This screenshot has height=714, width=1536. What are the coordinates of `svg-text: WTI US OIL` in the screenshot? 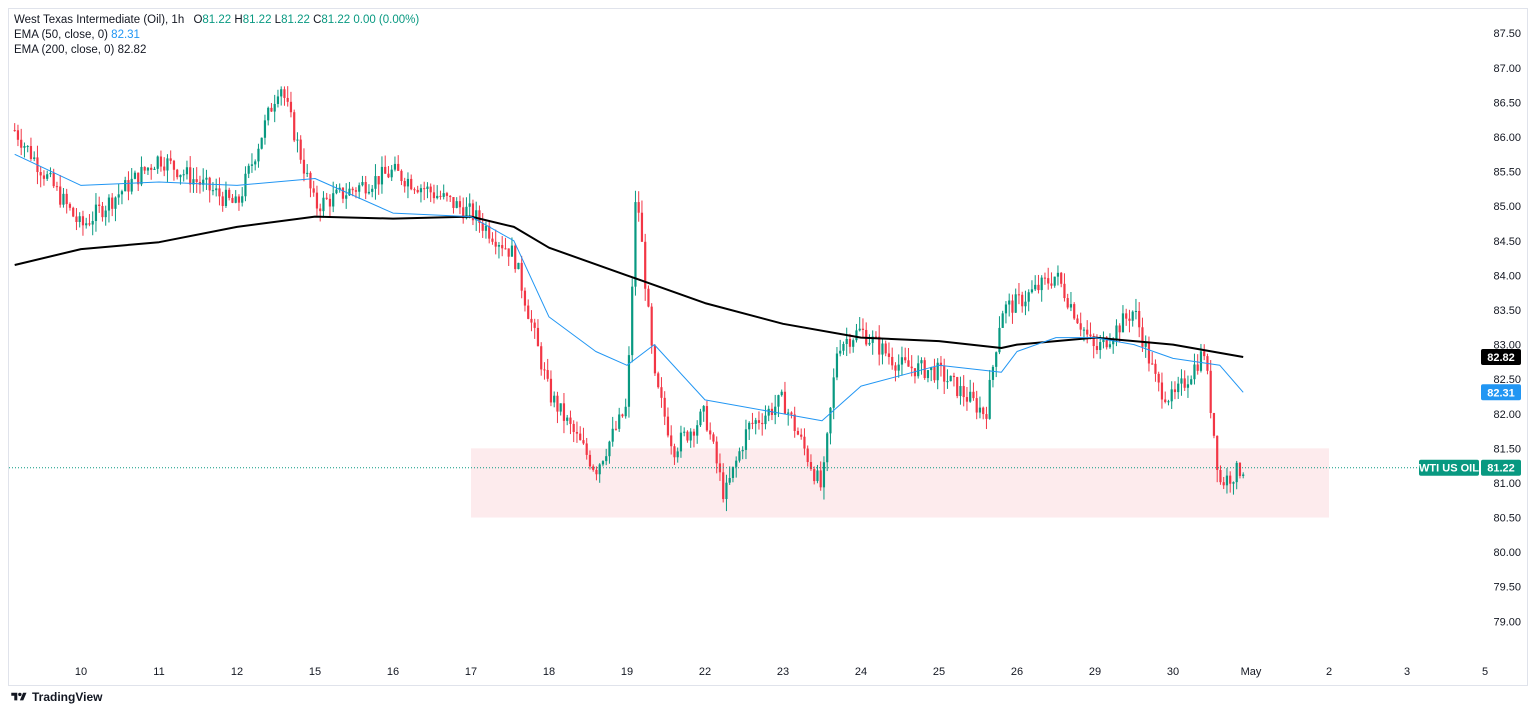 It's located at (1449, 469).